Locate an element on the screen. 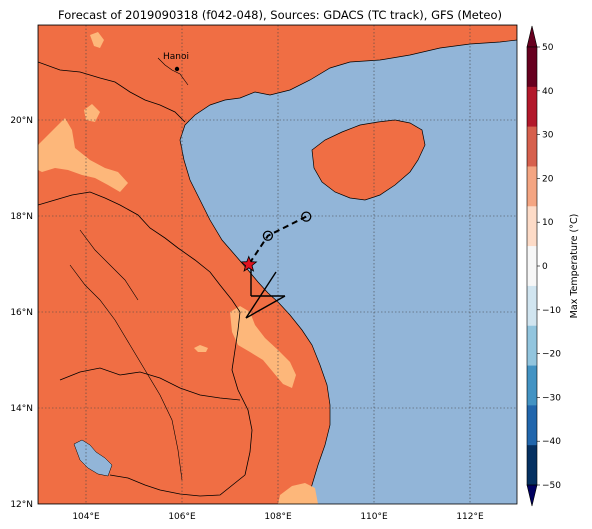 The height and width of the screenshot is (529, 592). warm-patch-south is located at coordinates (298, 493).